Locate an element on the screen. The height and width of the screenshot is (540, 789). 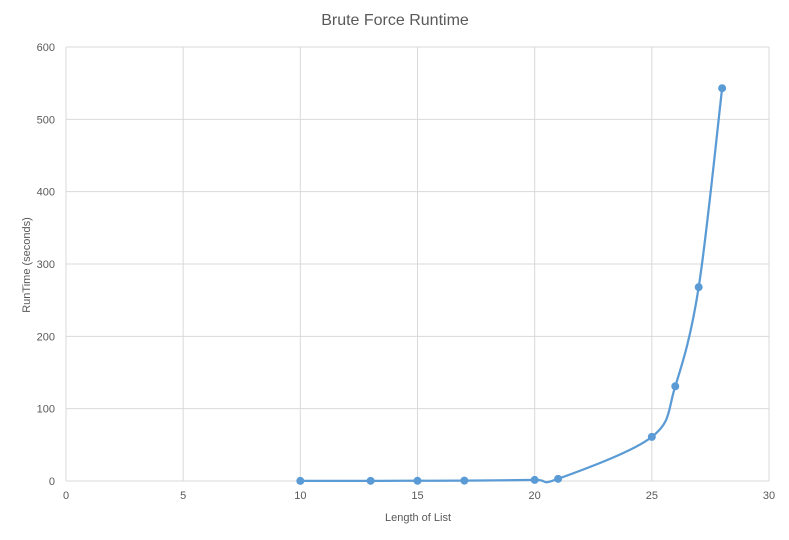
x-tick-label: 0 is located at coordinates (66, 496).